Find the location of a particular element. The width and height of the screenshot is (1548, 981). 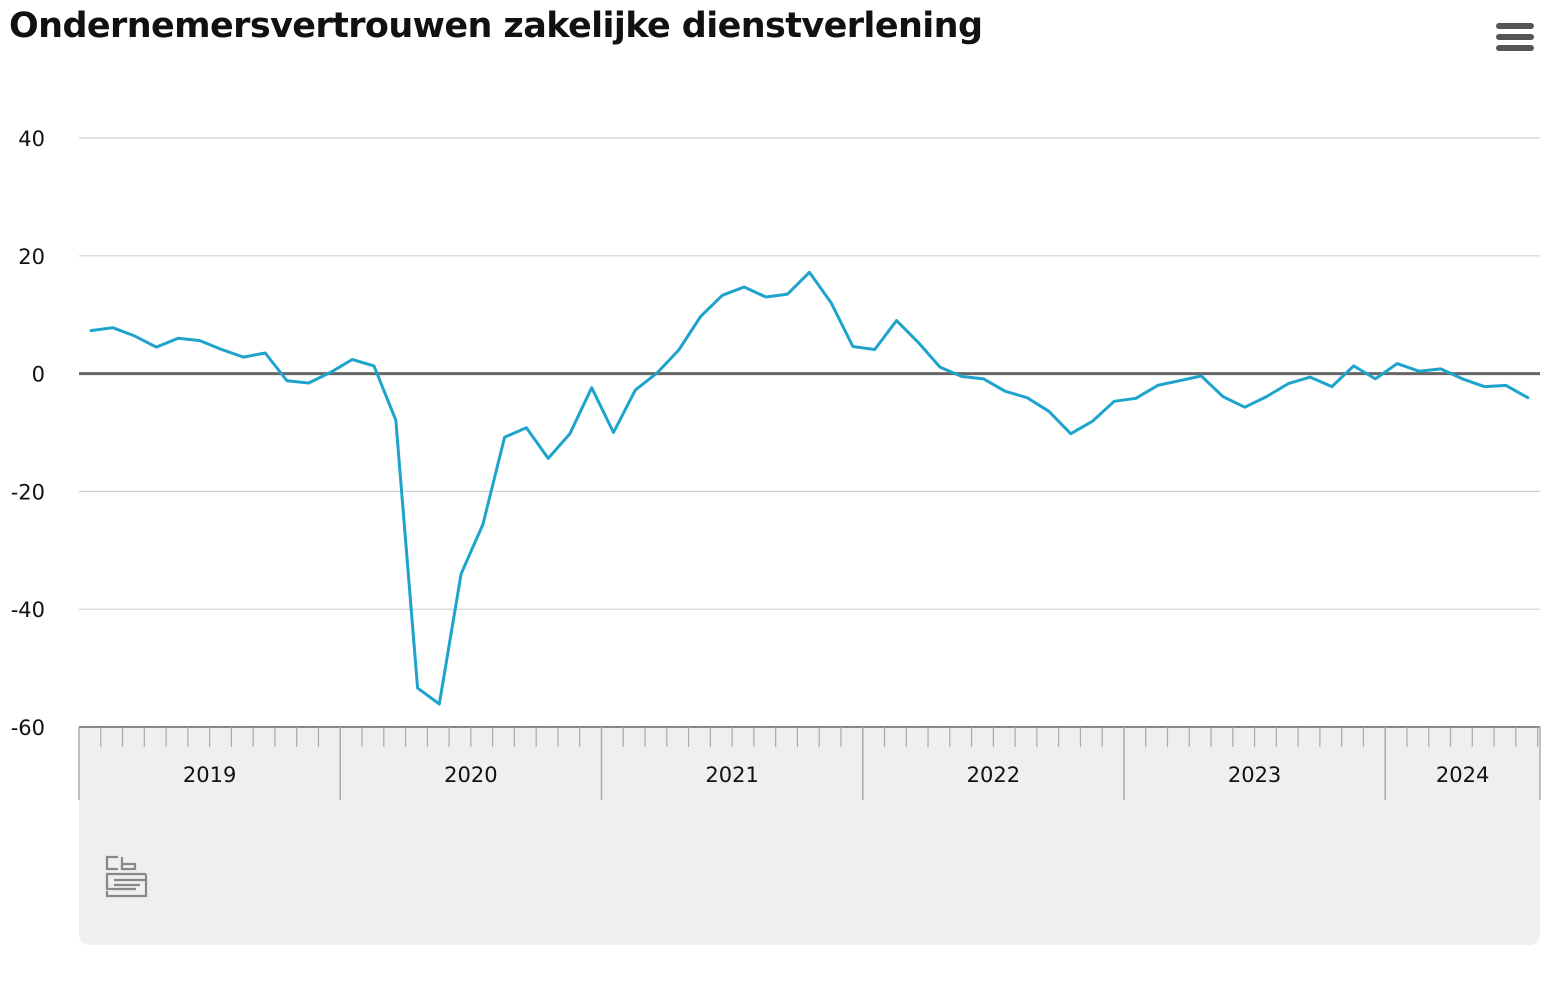

hamburger-menu-icon is located at coordinates (1514, 39).